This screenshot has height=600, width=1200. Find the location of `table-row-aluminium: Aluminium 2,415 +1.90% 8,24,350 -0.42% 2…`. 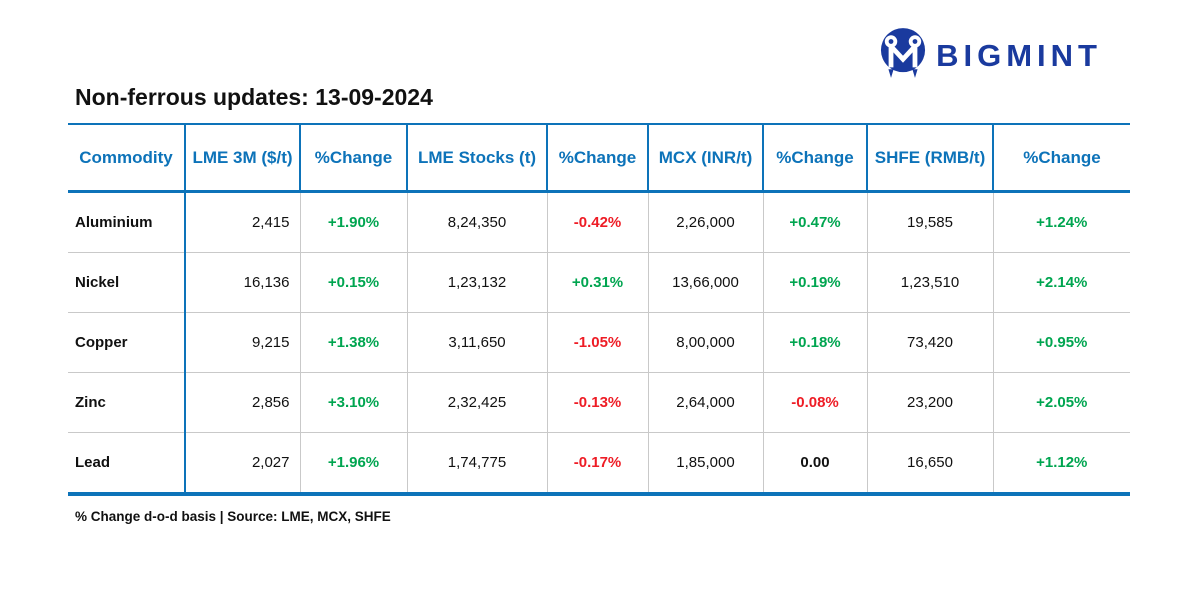

table-row-aluminium: Aluminium 2,415 +1.90% 8,24,350 -0.42% 2… is located at coordinates (599, 222).